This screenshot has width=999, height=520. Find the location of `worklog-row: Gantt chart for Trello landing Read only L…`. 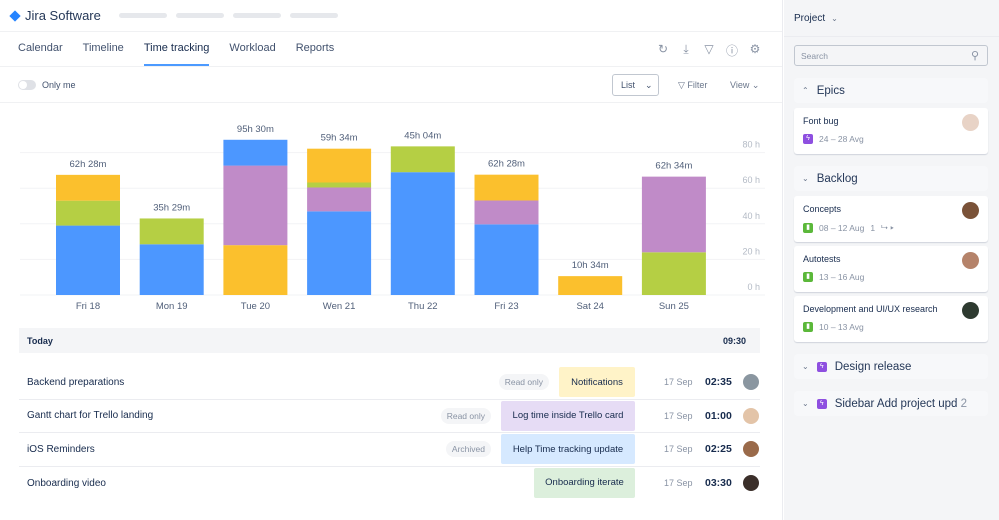

worklog-row: Gantt chart for Trello landing Read only L… is located at coordinates (389, 416).